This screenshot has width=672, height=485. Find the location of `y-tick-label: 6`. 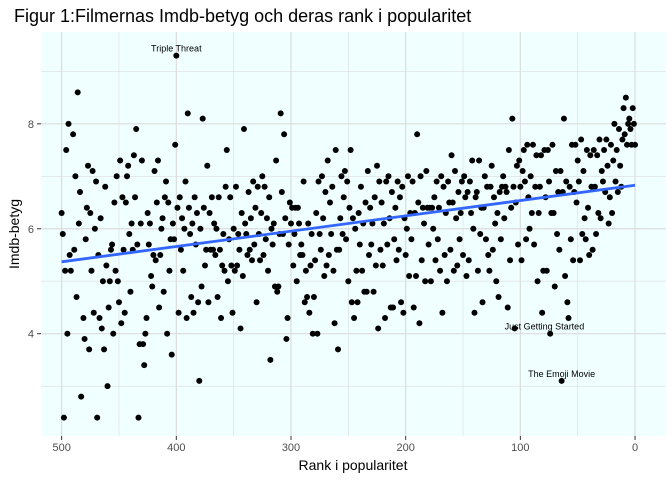

y-tick-label: 6 is located at coordinates (31, 230).